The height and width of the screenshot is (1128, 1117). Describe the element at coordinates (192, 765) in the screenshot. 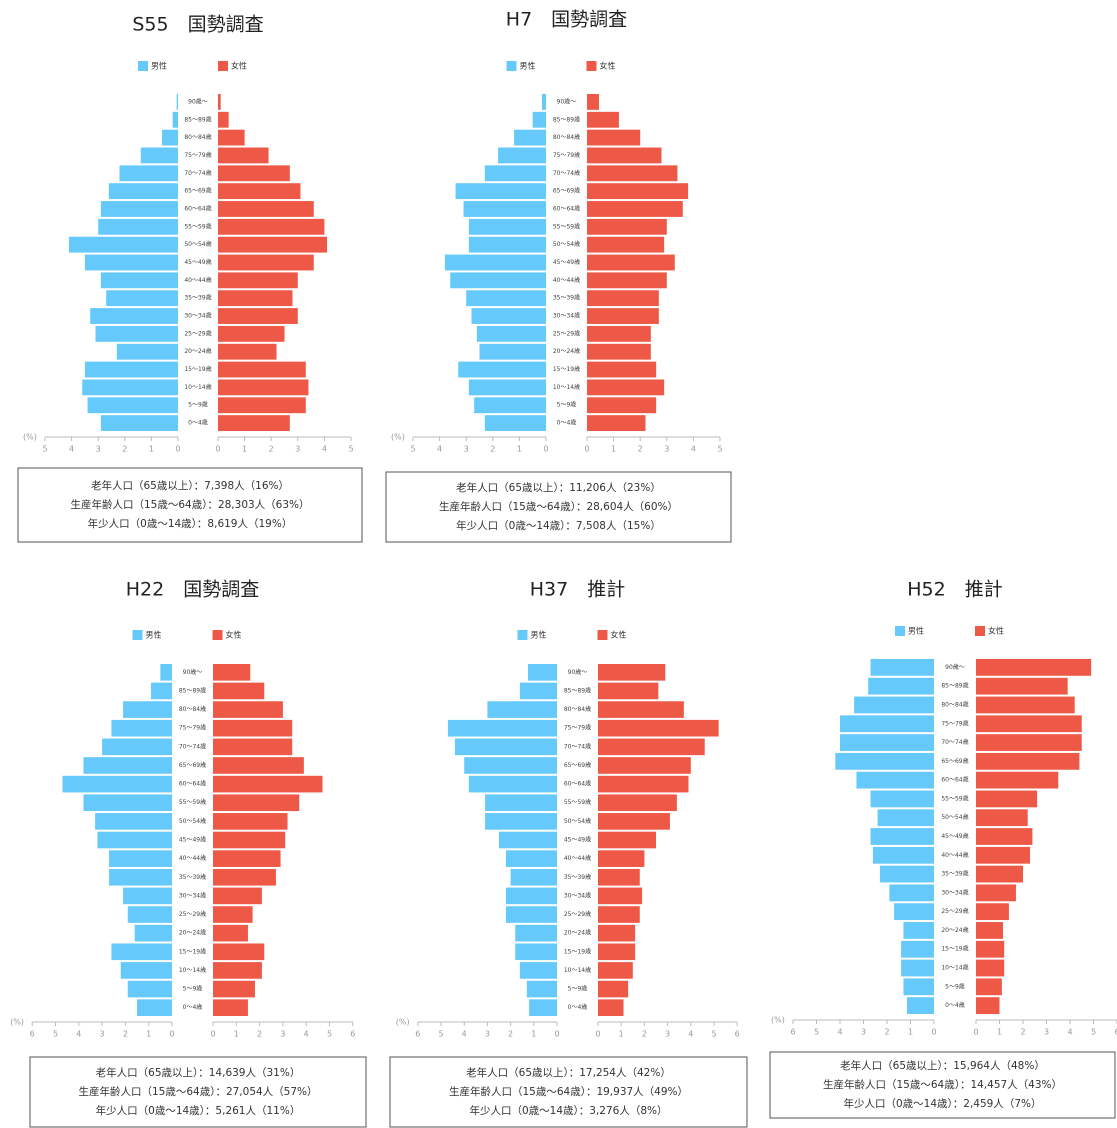

I see `age-label: 65～69歳` at that location.